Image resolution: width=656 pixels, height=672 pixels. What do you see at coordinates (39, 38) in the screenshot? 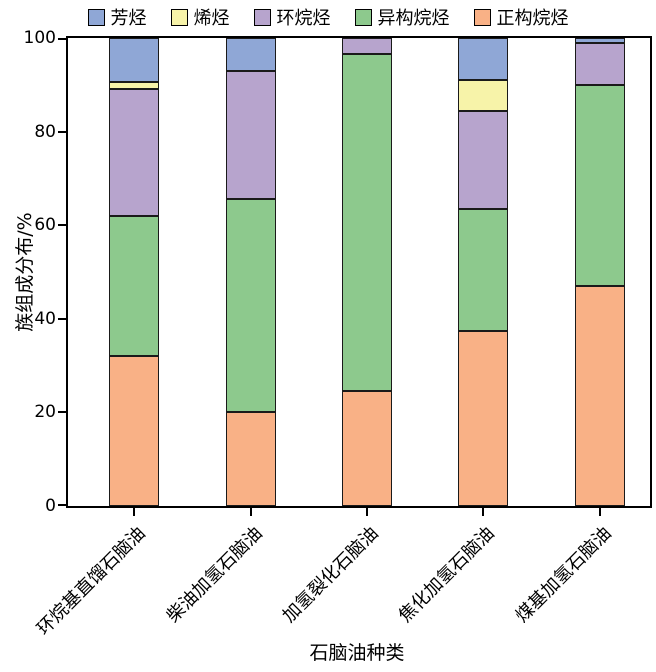
I see `y-tick-label: 100` at bounding box center [39, 38].